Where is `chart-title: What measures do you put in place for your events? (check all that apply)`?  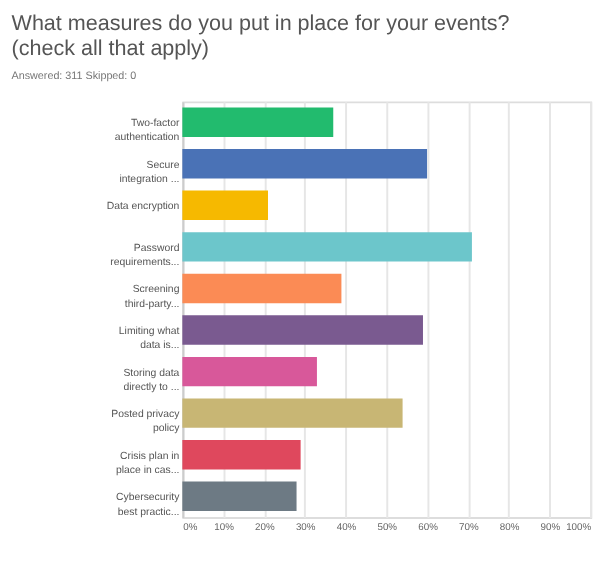
chart-title: What measures do you put in place for your events? (check all that apply) is located at coordinates (260, 36).